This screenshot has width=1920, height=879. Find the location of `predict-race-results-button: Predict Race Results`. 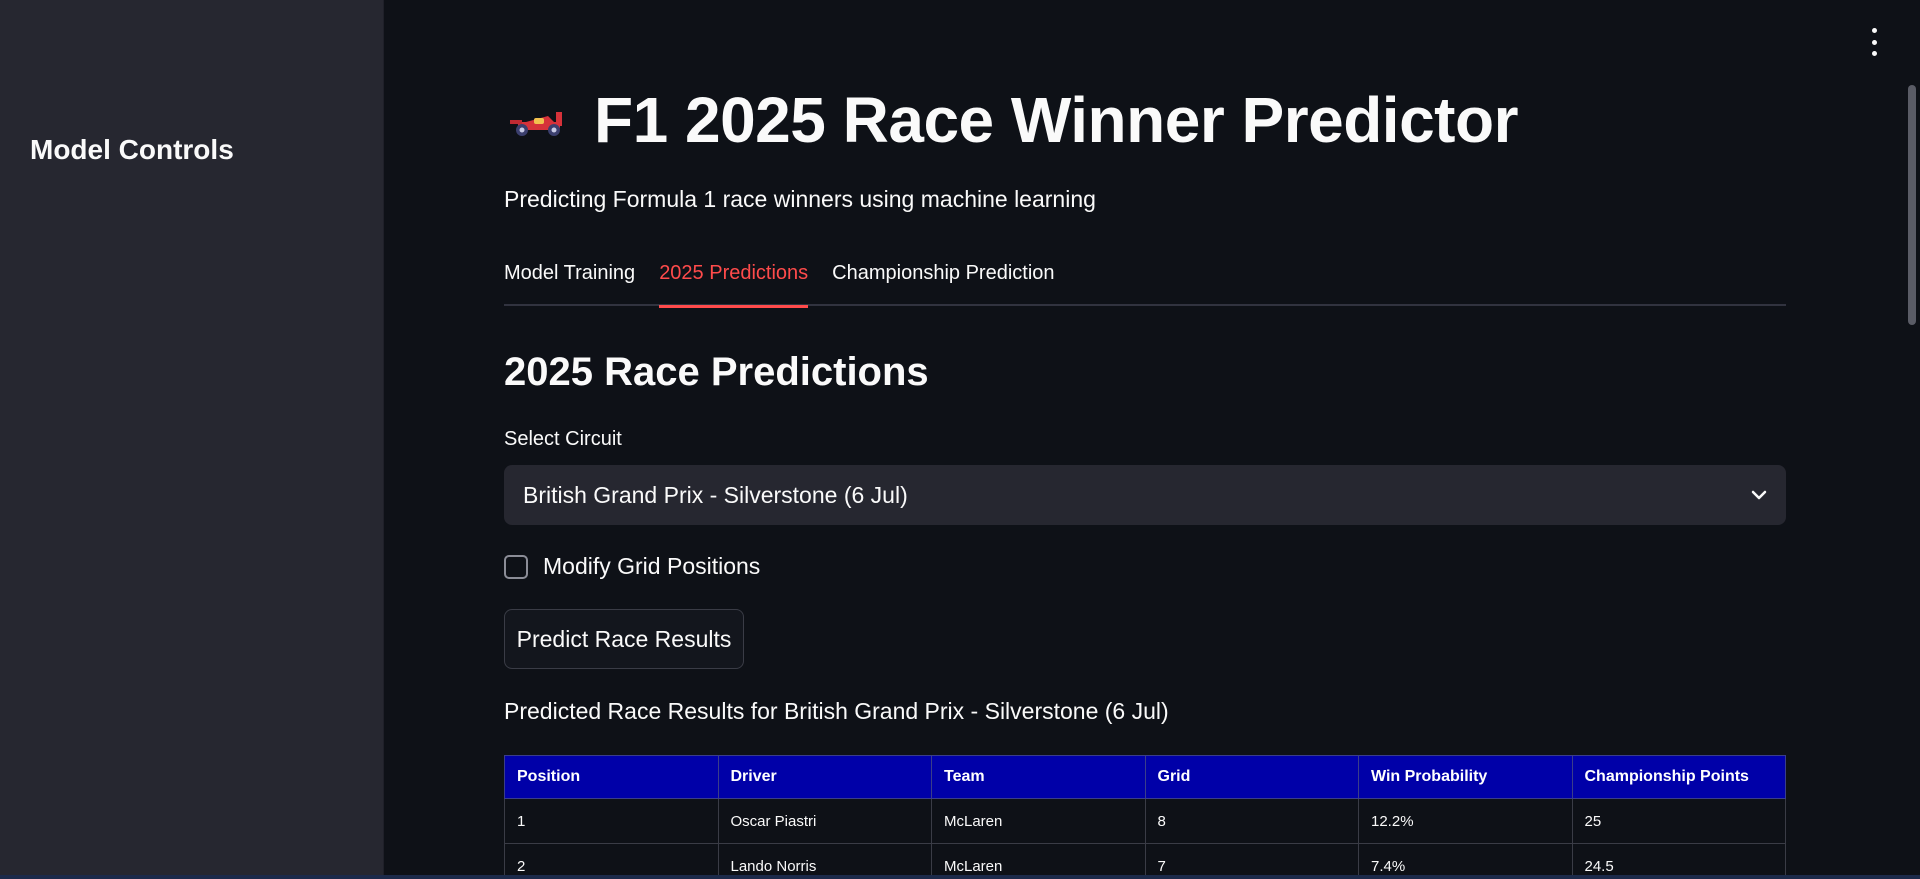

predict-race-results-button: Predict Race Results is located at coordinates (624, 639).